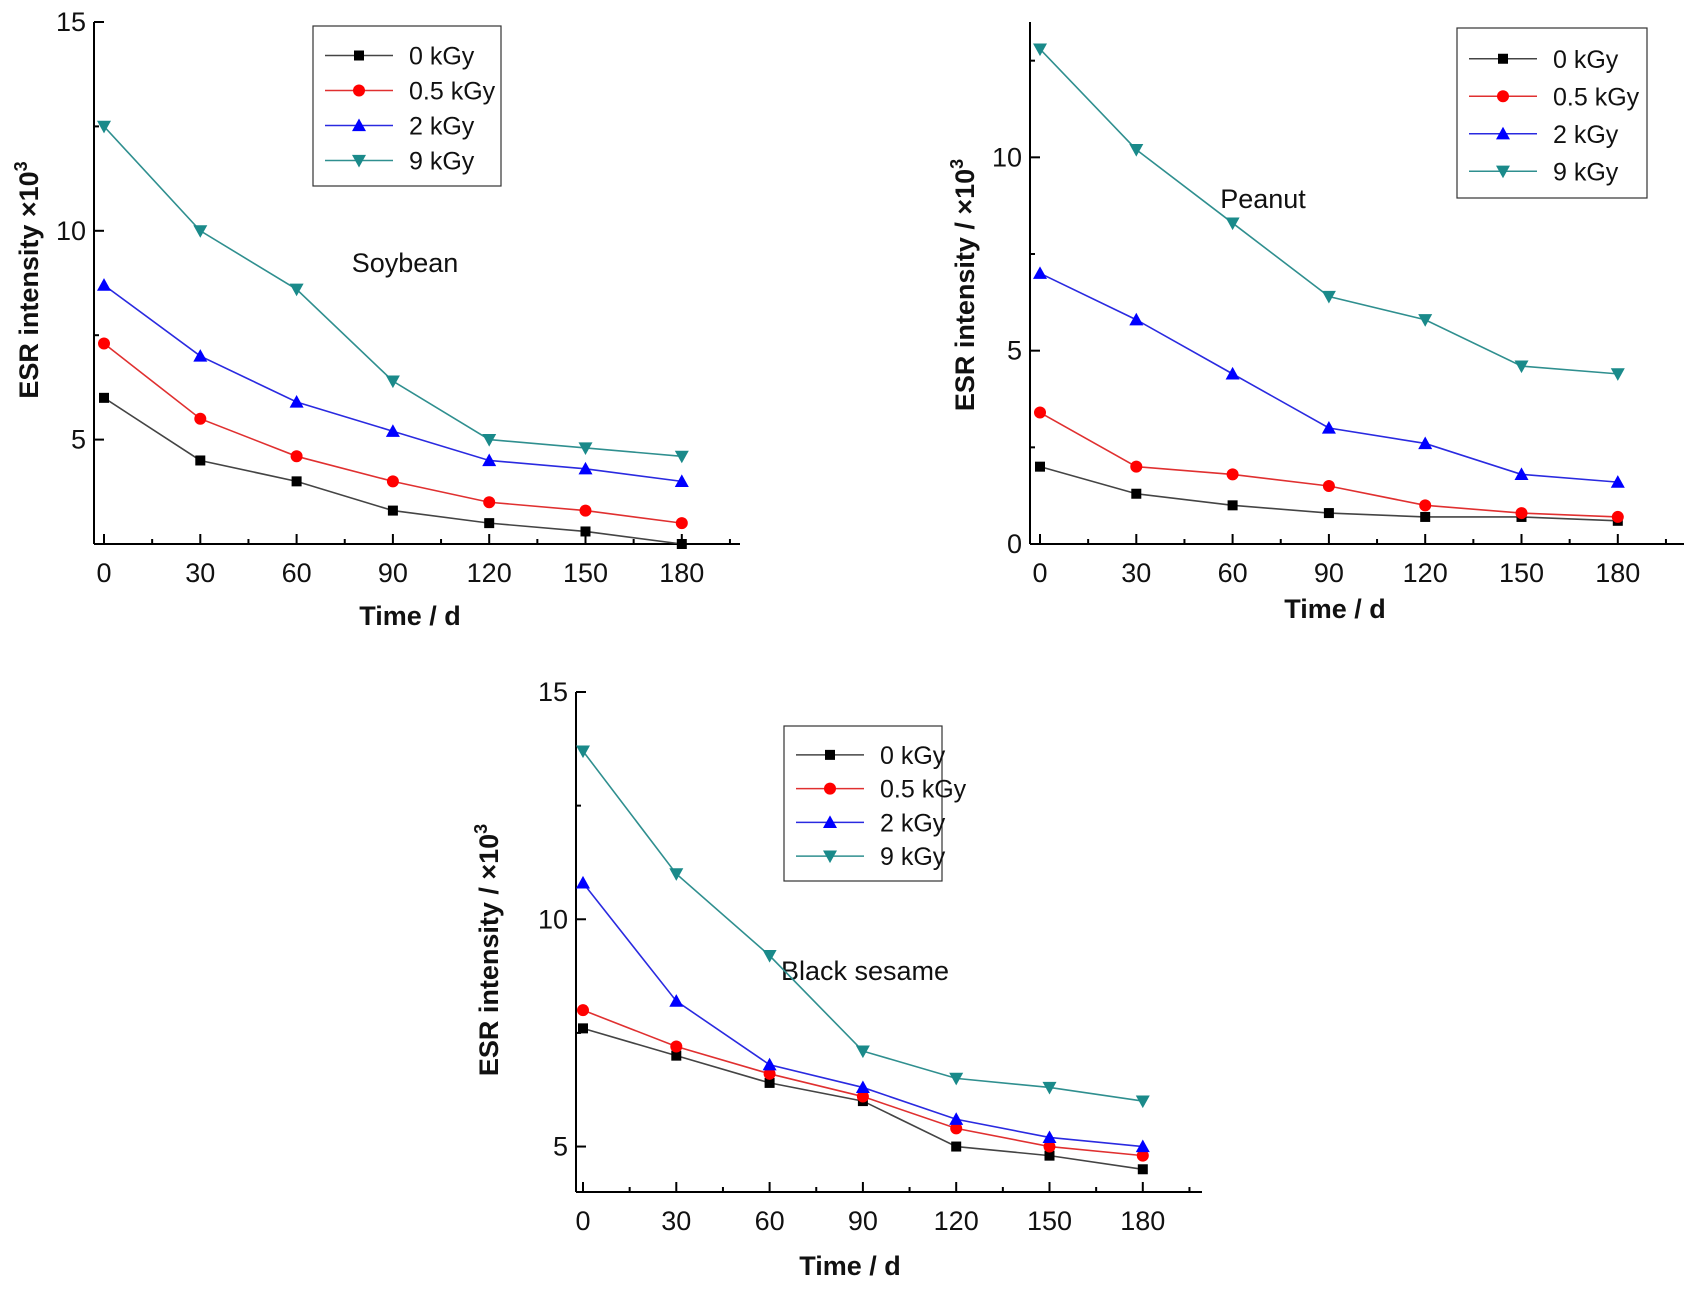 This screenshot has height=1292, width=1684. I want to click on legend-label: 0 kGy, so click(913, 756).